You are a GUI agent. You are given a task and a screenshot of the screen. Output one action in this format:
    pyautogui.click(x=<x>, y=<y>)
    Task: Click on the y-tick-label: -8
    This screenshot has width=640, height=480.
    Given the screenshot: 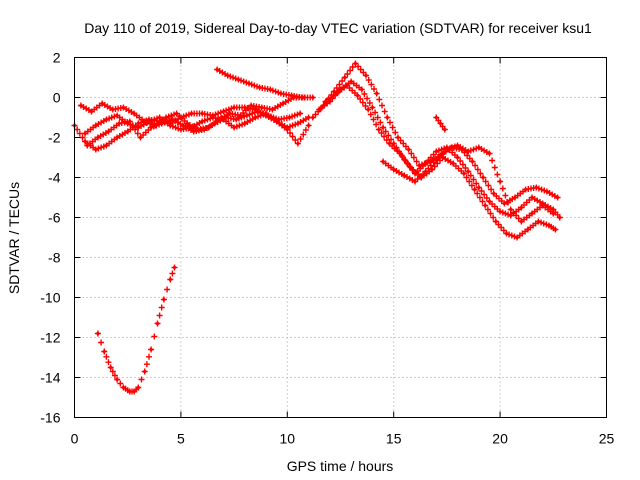 What is the action you would take?
    pyautogui.click(x=54, y=258)
    